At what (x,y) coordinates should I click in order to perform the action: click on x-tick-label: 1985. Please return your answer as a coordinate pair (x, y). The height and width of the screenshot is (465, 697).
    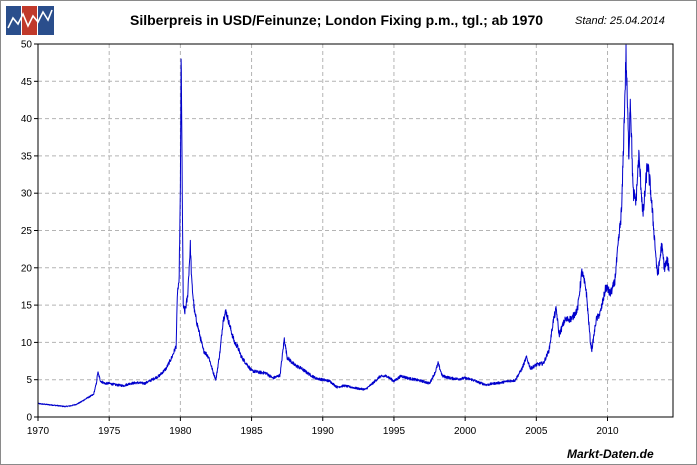
    Looking at the image, I should click on (251, 431).